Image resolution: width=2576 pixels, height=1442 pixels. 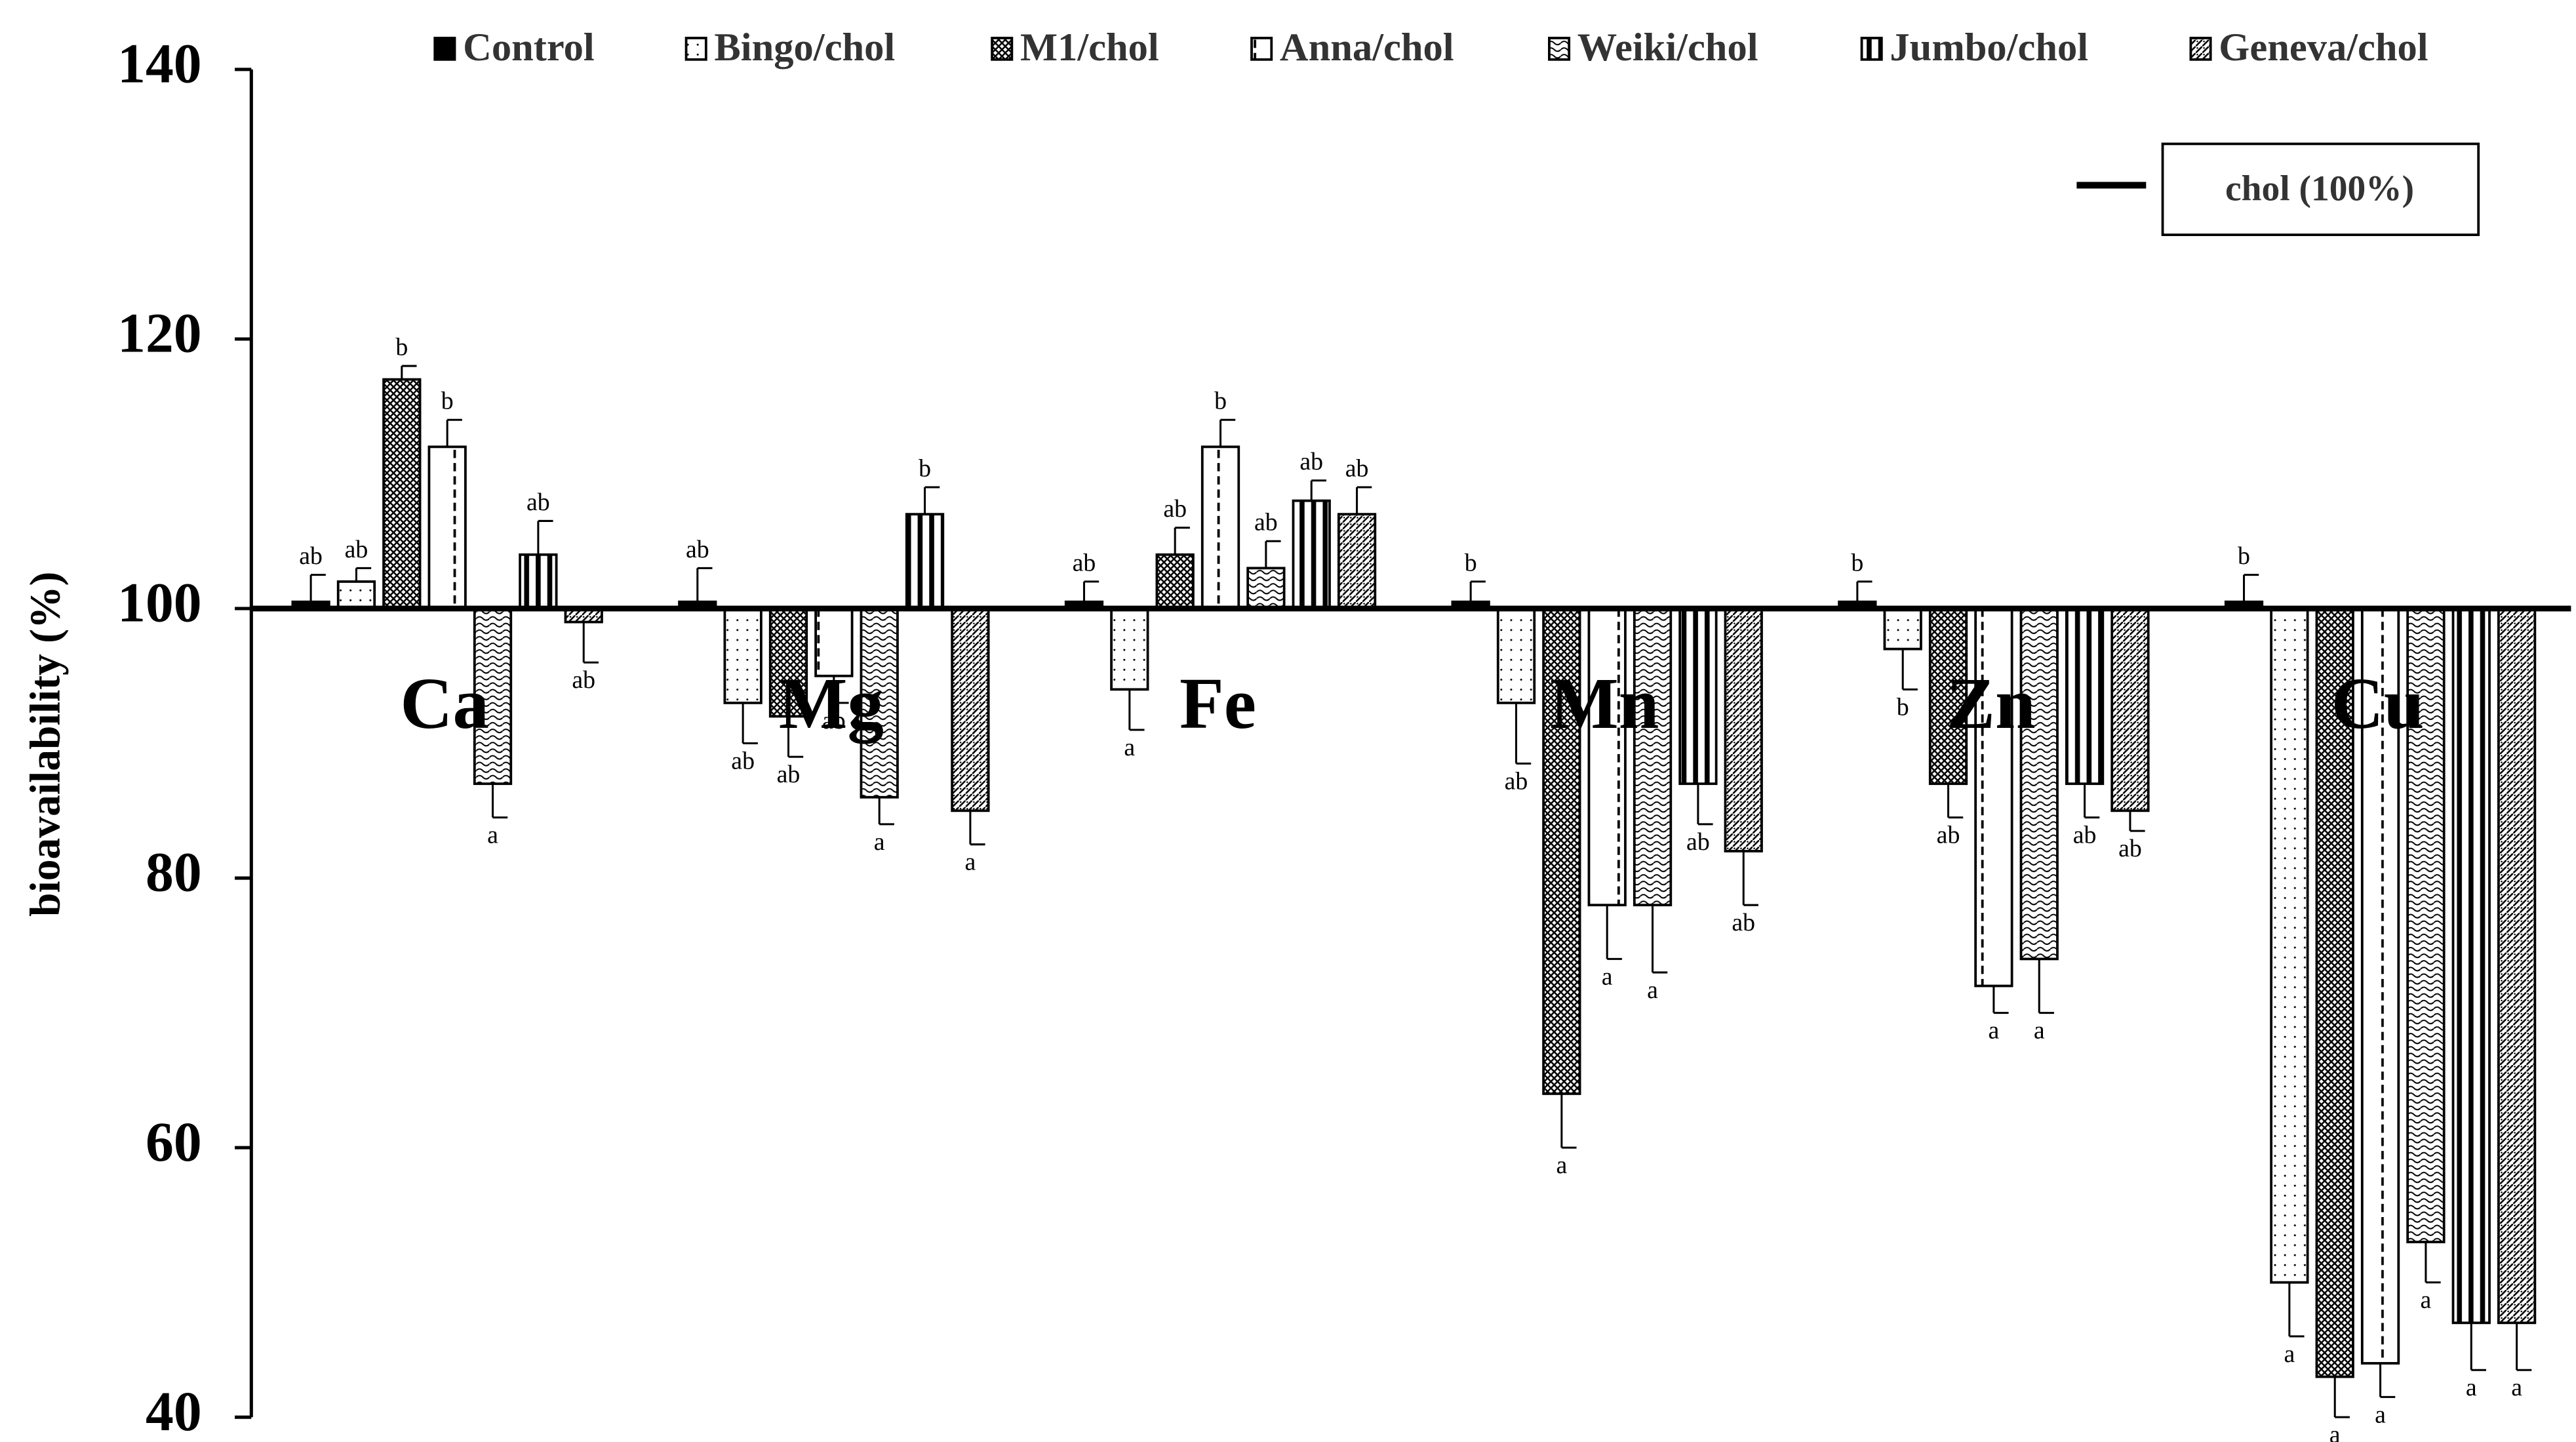 What do you see at coordinates (1367, 48) in the screenshot?
I see `legend-label: Anna/chol` at bounding box center [1367, 48].